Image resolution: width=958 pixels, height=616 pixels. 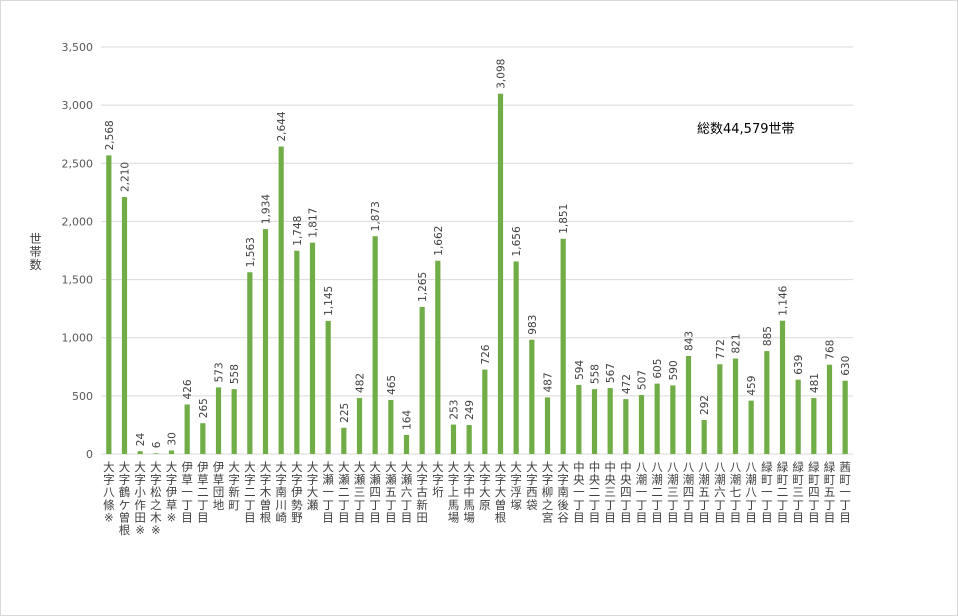 What do you see at coordinates (361, 383) in the screenshot?
I see `data-label: 482` at bounding box center [361, 383].